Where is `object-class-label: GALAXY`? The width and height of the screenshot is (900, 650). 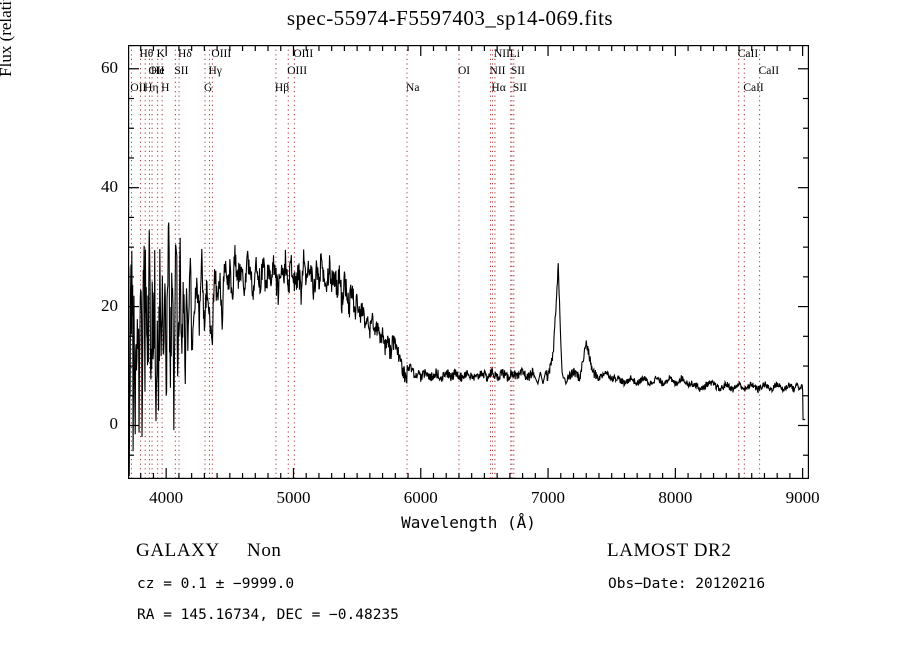 object-class-label: GALAXY is located at coordinates (178, 550).